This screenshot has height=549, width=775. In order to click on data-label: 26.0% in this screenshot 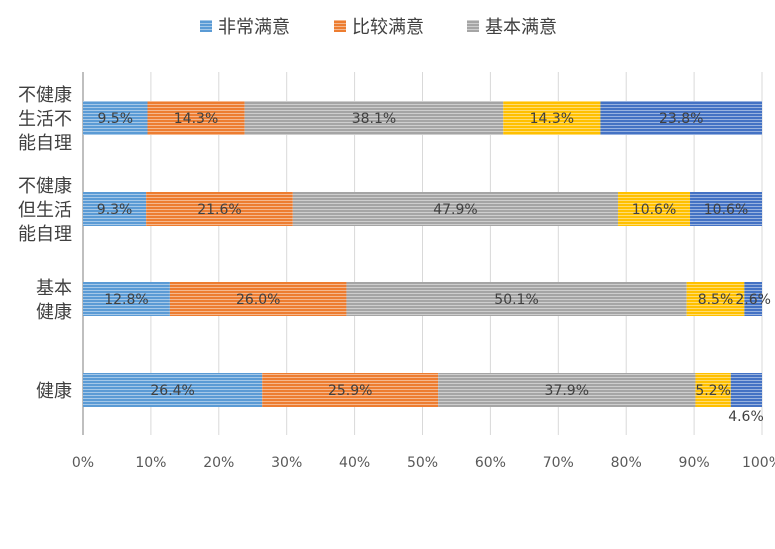, I will do `click(258, 300)`.